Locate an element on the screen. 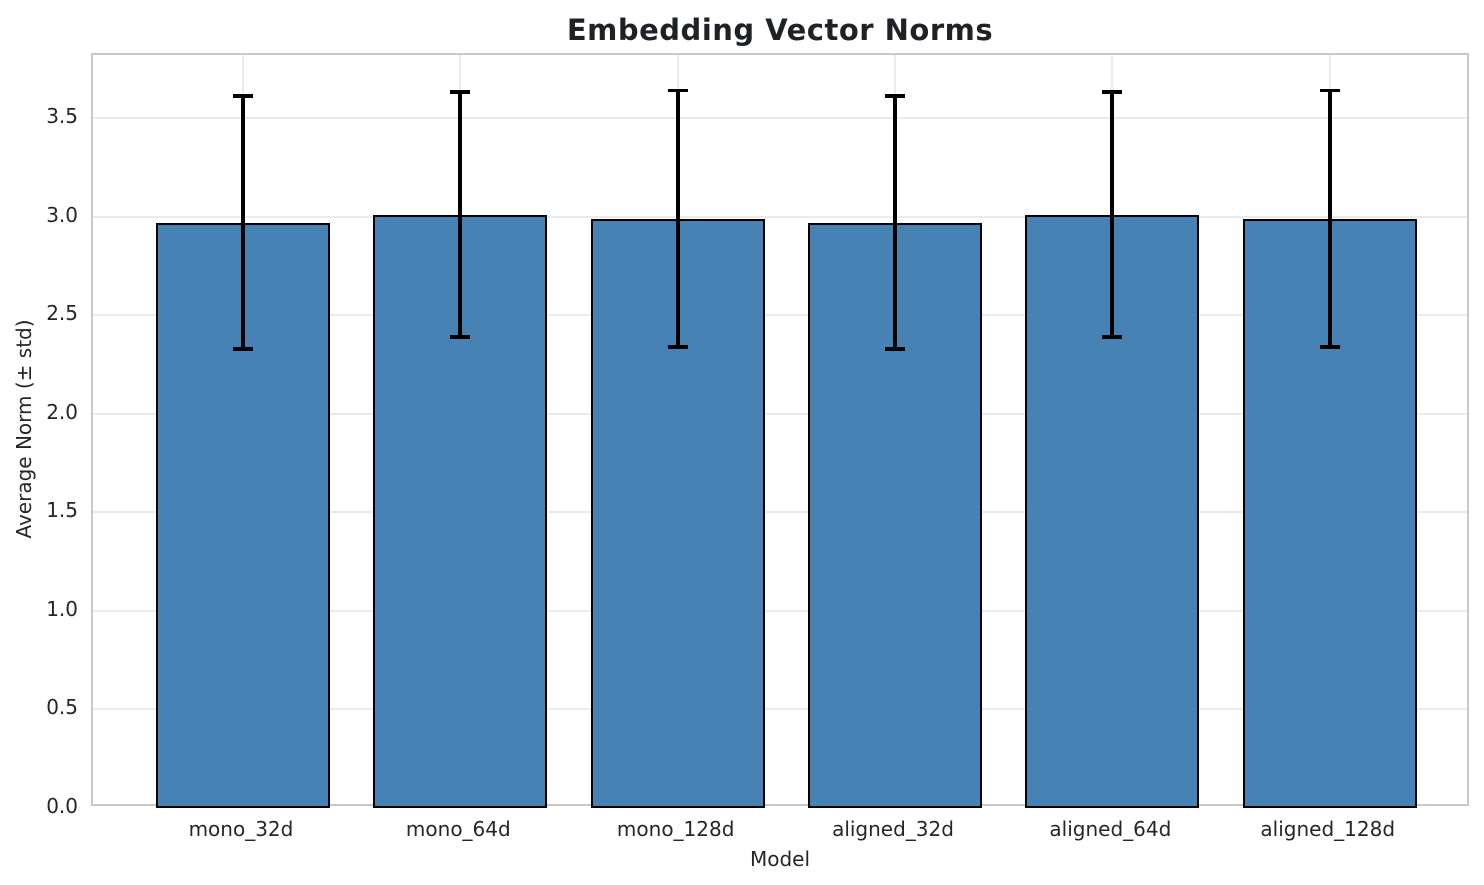 Image resolution: width=1484 pixels, height=885 pixels. error-bar-mono_32d is located at coordinates (242, 222).